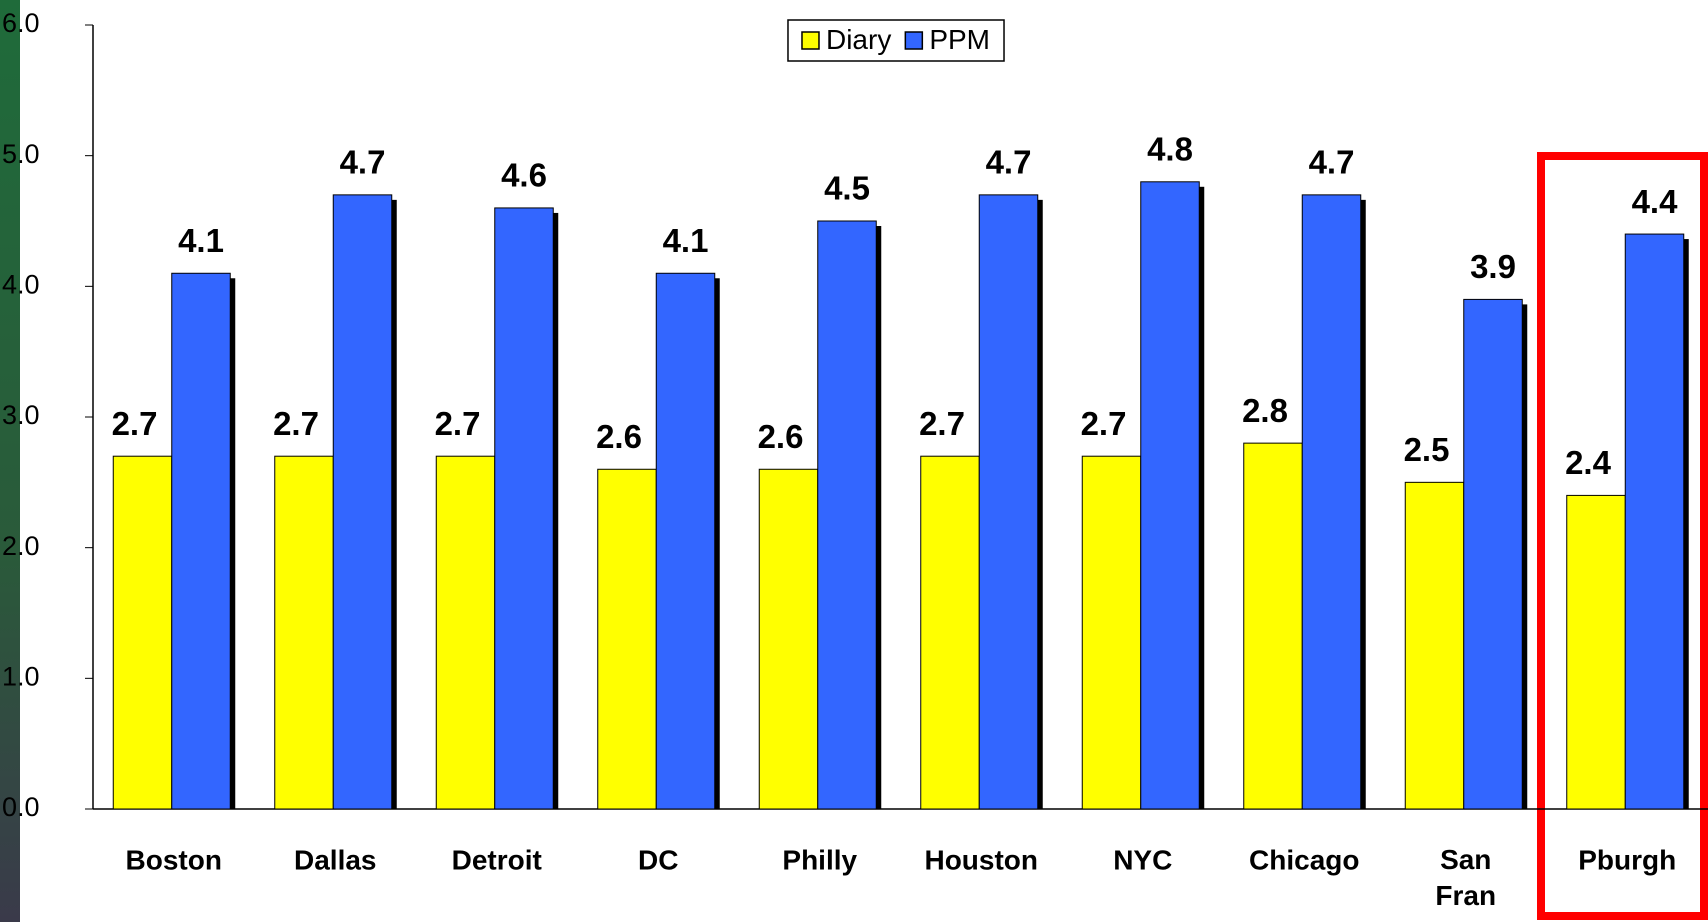 The image size is (1708, 922). Describe the element at coordinates (524, 175) in the screenshot. I see `data-label: 4.6` at that location.